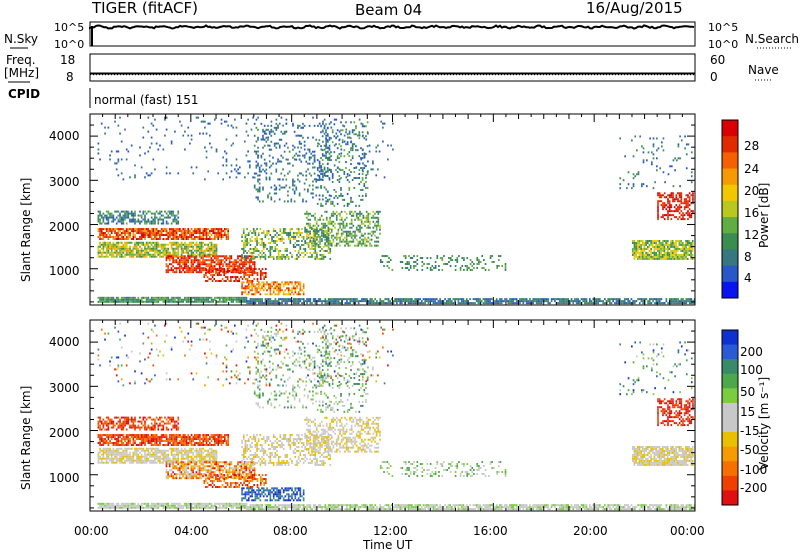 The image size is (800, 554). What do you see at coordinates (146, 100) in the screenshot?
I see `cpid-value: normal (fast) 151` at bounding box center [146, 100].